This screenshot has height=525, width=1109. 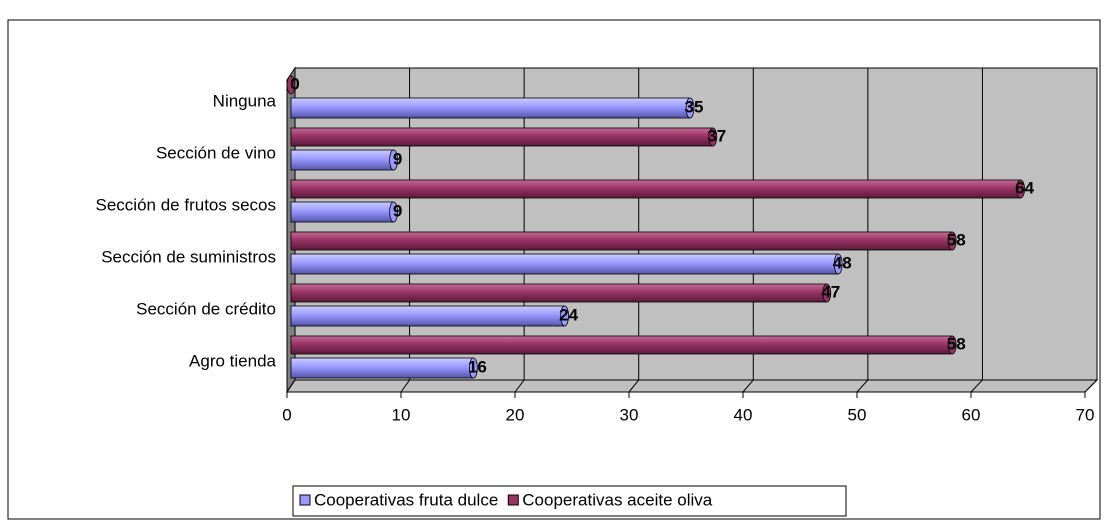 What do you see at coordinates (401, 414) in the screenshot?
I see `x-tick-label: 10` at bounding box center [401, 414].